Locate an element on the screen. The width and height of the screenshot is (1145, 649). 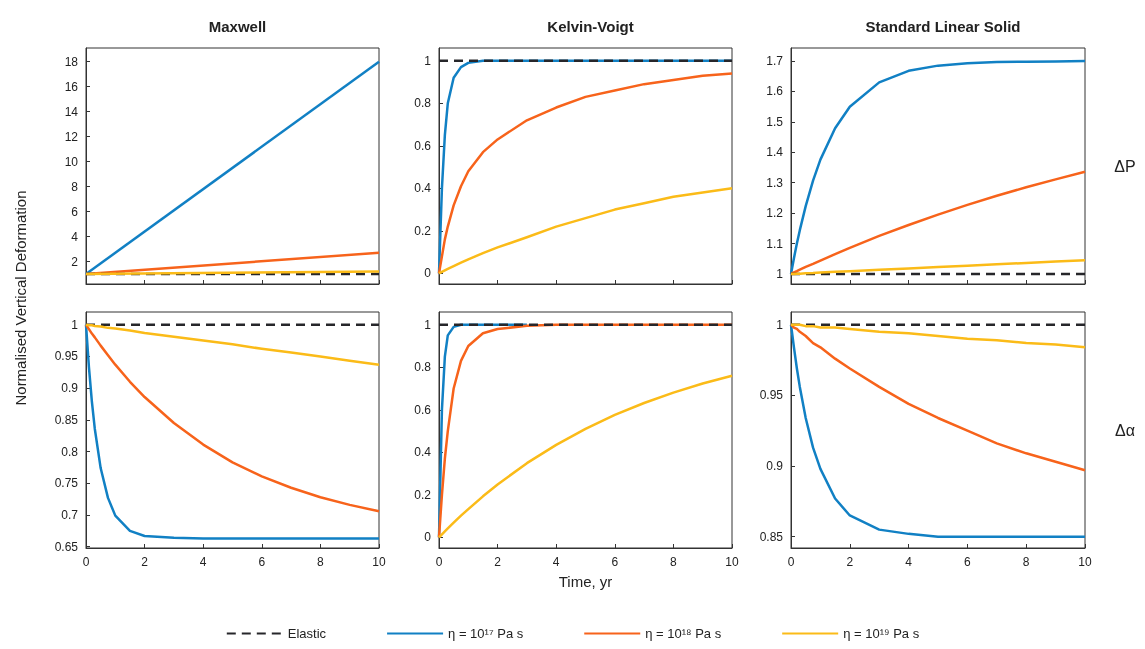
legend-label: η = 10¹⁸ Pa s is located at coordinates (683, 633).